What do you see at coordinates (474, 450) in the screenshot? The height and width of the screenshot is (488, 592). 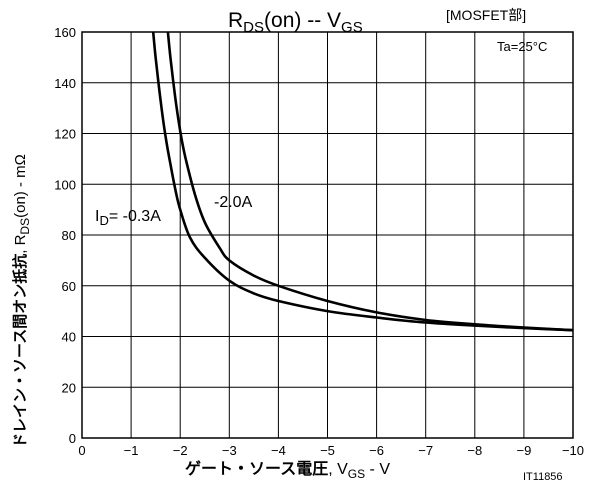 I see `x-tick-label: −8` at bounding box center [474, 450].